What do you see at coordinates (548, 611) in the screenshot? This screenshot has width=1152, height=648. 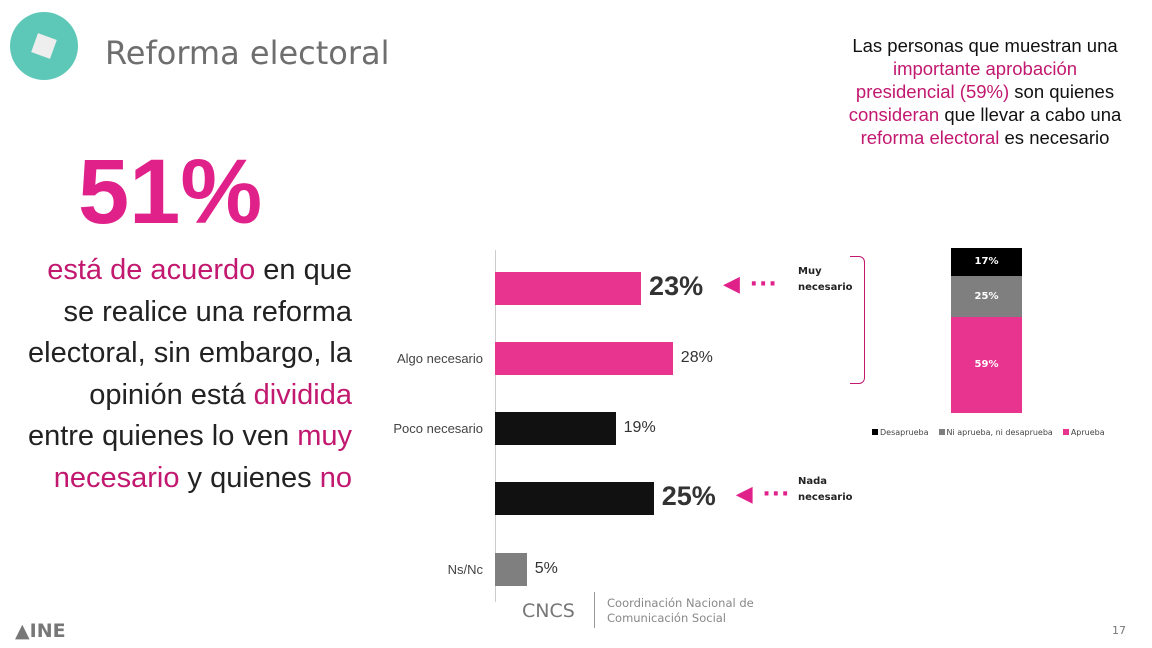 I see `cncs-label: CNCS` at bounding box center [548, 611].